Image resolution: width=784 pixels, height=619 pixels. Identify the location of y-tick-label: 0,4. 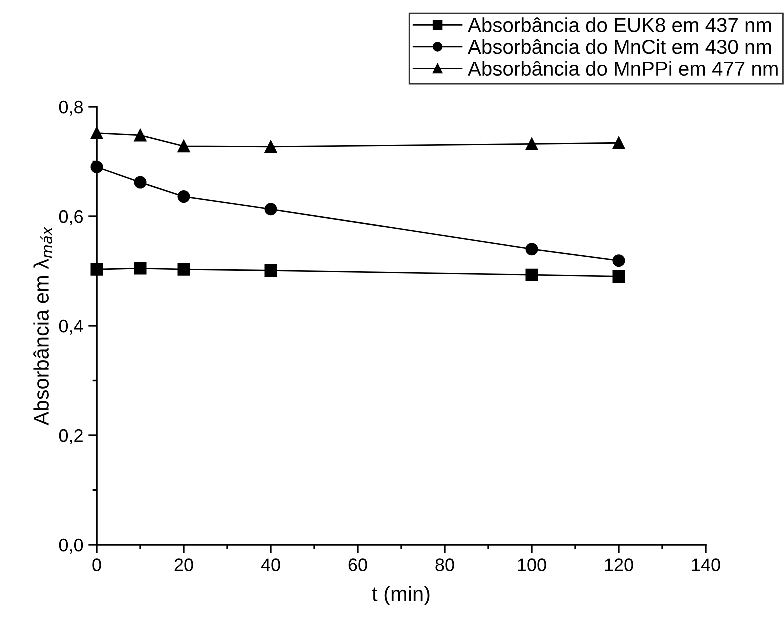
(71, 327).